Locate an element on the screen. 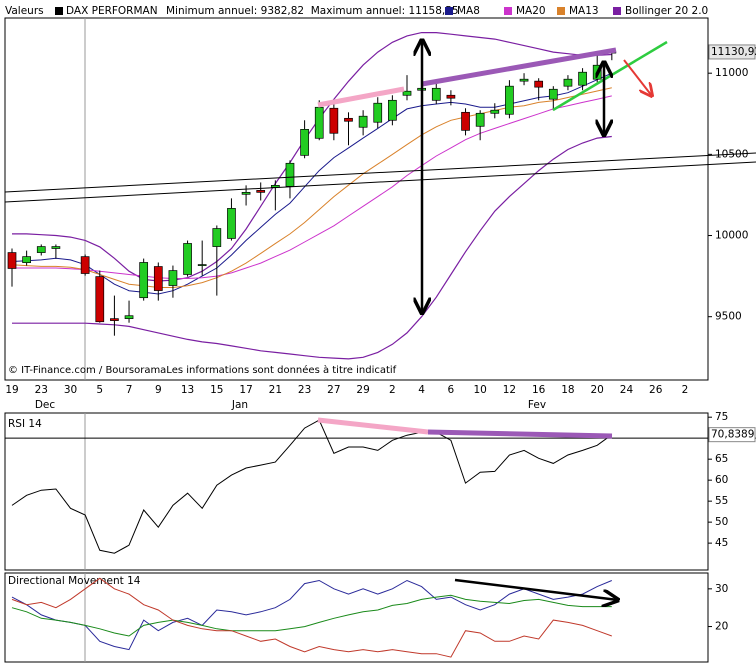 This screenshot has width=756, height=665. panel-title: RSI 14 is located at coordinates (25, 424).